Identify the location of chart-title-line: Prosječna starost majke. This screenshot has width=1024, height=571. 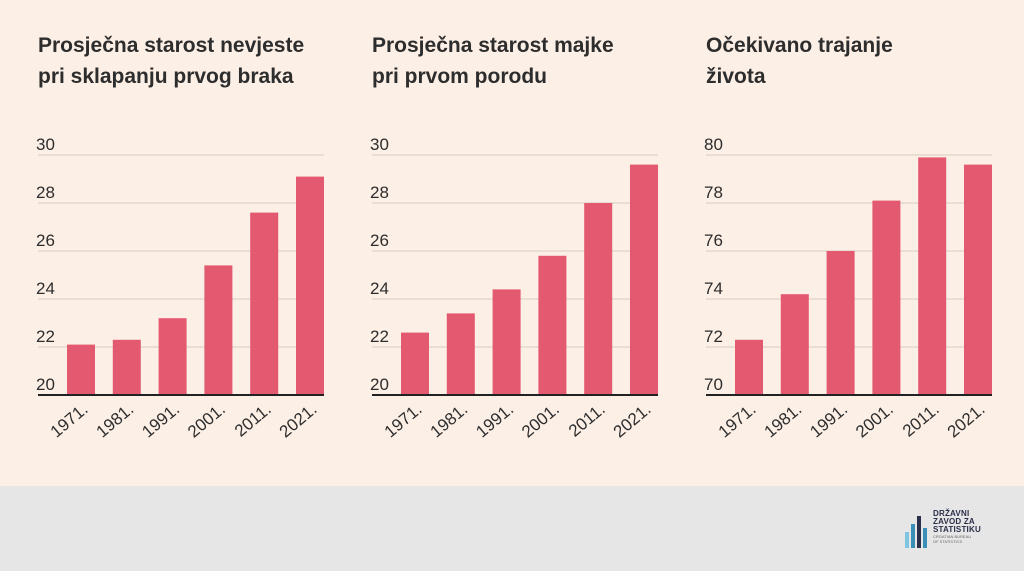
(493, 45).